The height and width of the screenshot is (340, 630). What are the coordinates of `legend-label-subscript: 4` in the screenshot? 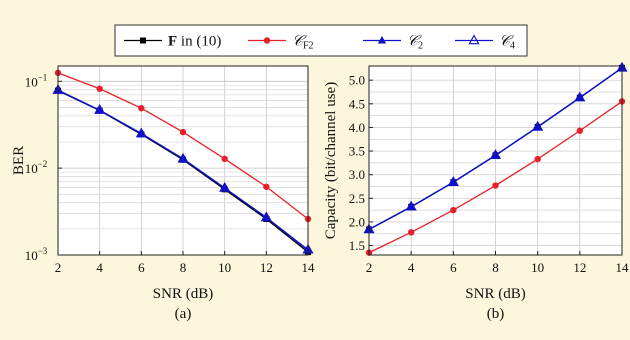 It's located at (512, 46).